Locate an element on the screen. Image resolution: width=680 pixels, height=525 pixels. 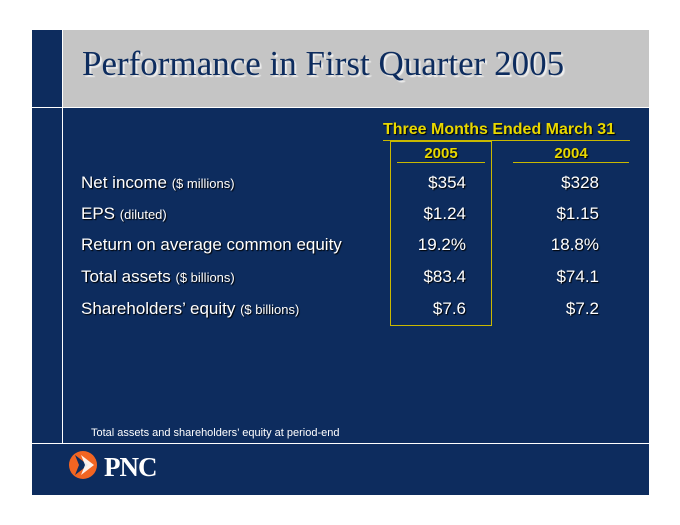
row-label-main: EPS is located at coordinates (98, 213).